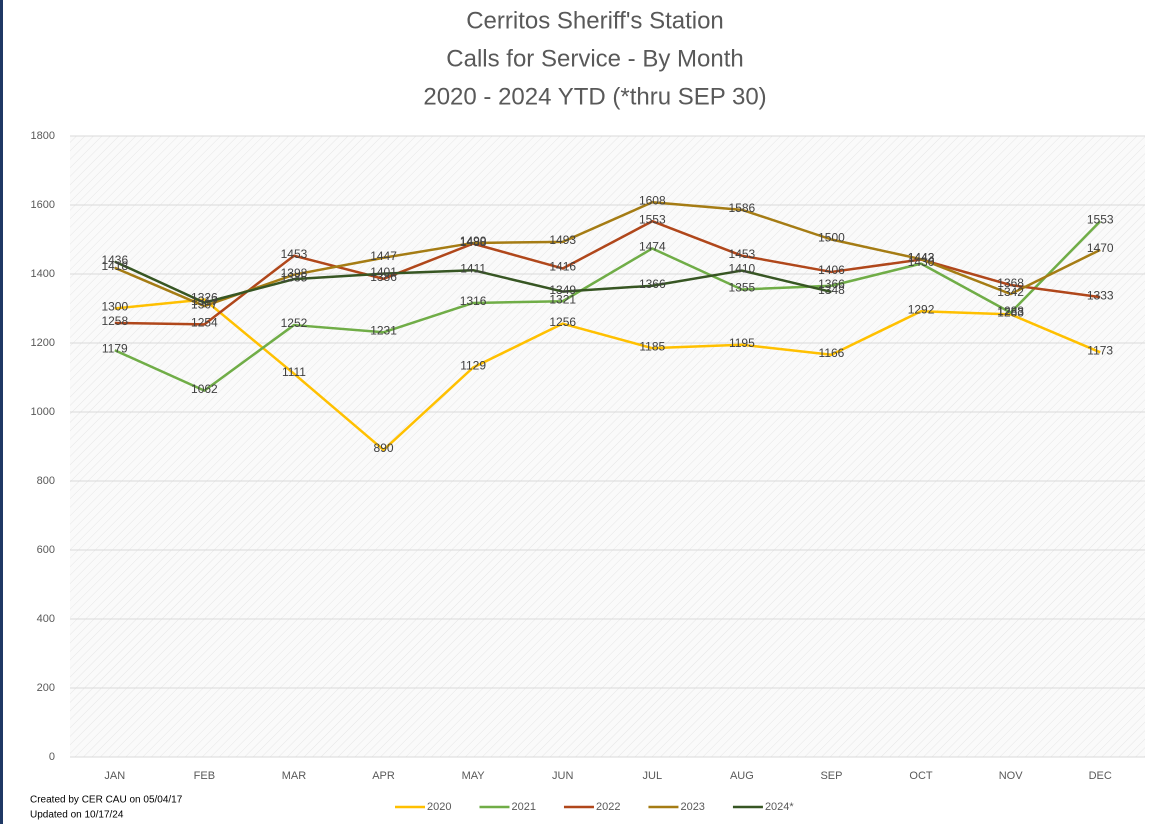 The image size is (1166, 824). What do you see at coordinates (204, 304) in the screenshot?
I see `data-label: 1307` at bounding box center [204, 304].